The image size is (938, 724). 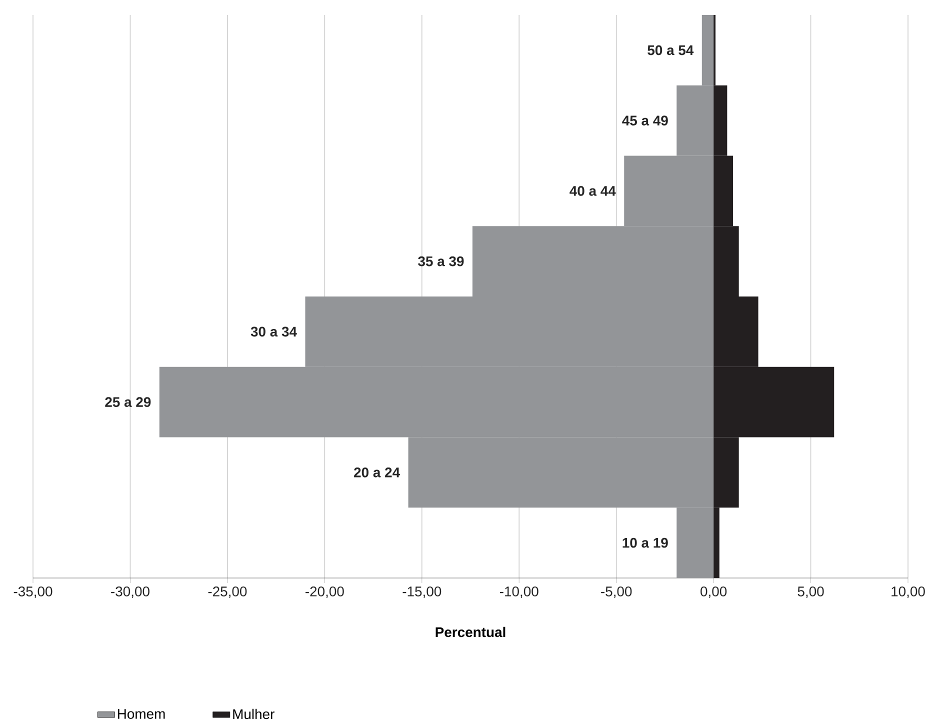 I want to click on y-tick-label: 25 a 29, so click(x=128, y=402).